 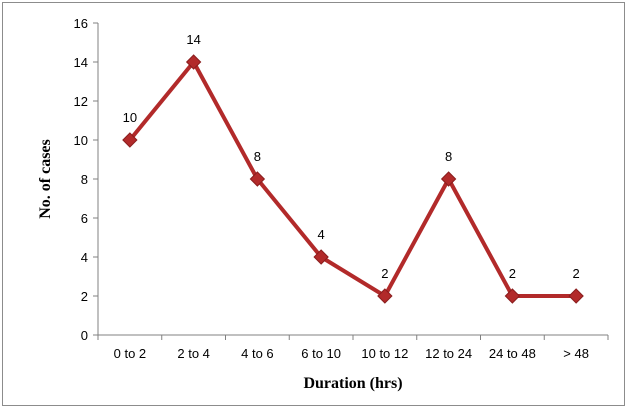 I want to click on data-label: 14, so click(x=193, y=39).